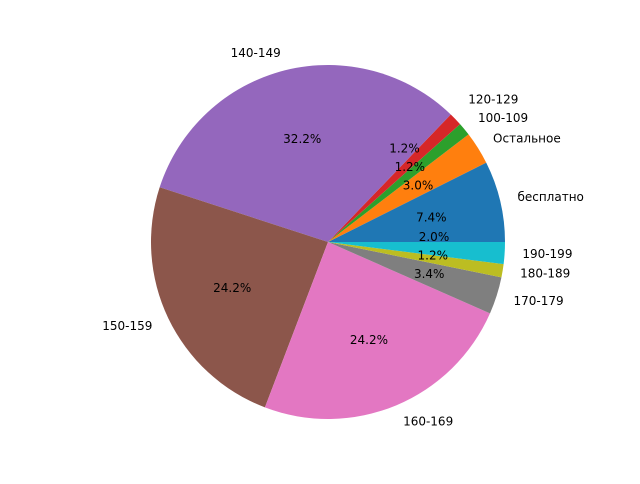 This screenshot has width=640, height=484. Describe the element at coordinates (429, 274) in the screenshot. I see `slice-percent-label: 3.4%` at that location.